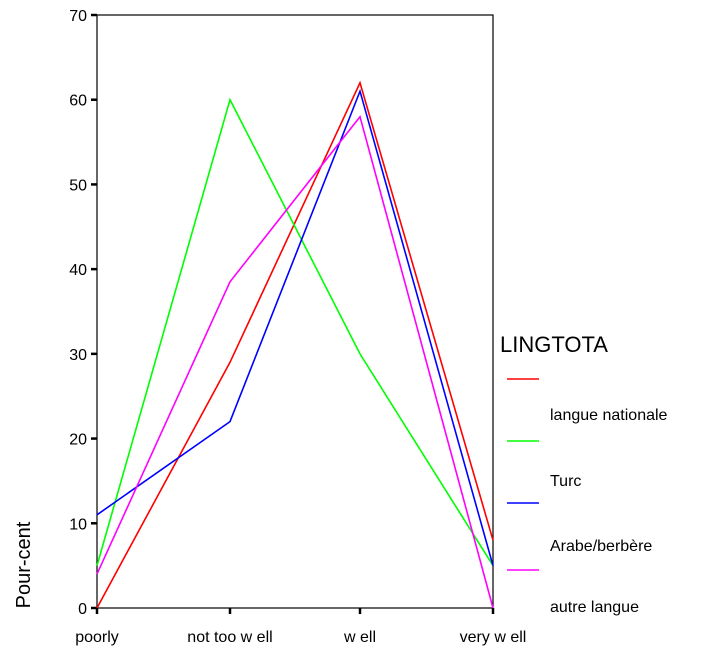 Image resolution: width=707 pixels, height=656 pixels. I want to click on legend-label: Arabe/berbère, so click(601, 546).